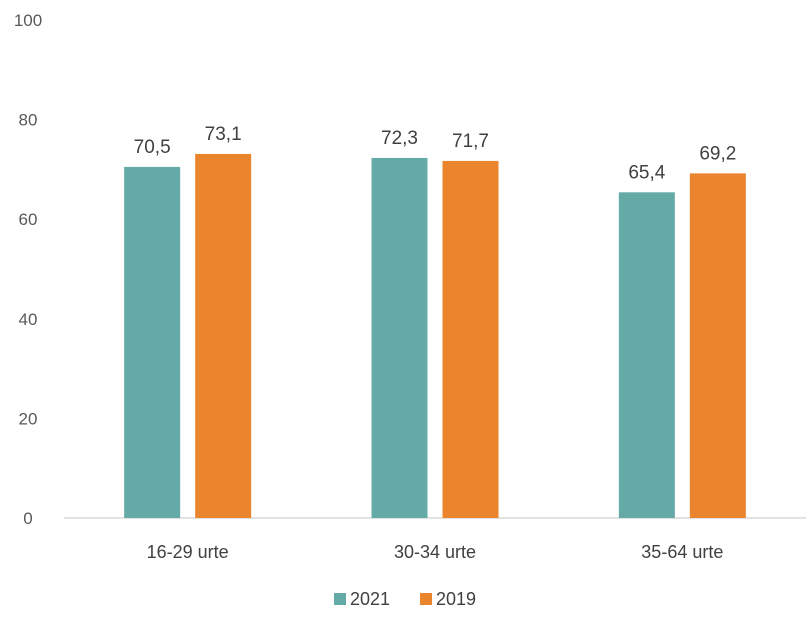 The image size is (806, 623). What do you see at coordinates (27, 518) in the screenshot?
I see `y-tick-label: 0` at bounding box center [27, 518].